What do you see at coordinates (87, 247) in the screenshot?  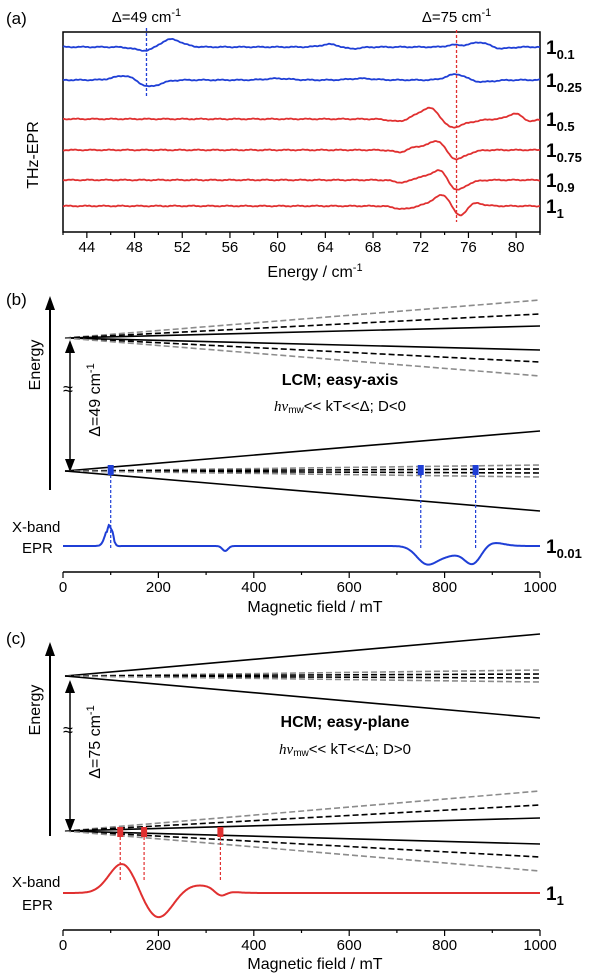 I see `tick-label-a: 44` at bounding box center [87, 247].